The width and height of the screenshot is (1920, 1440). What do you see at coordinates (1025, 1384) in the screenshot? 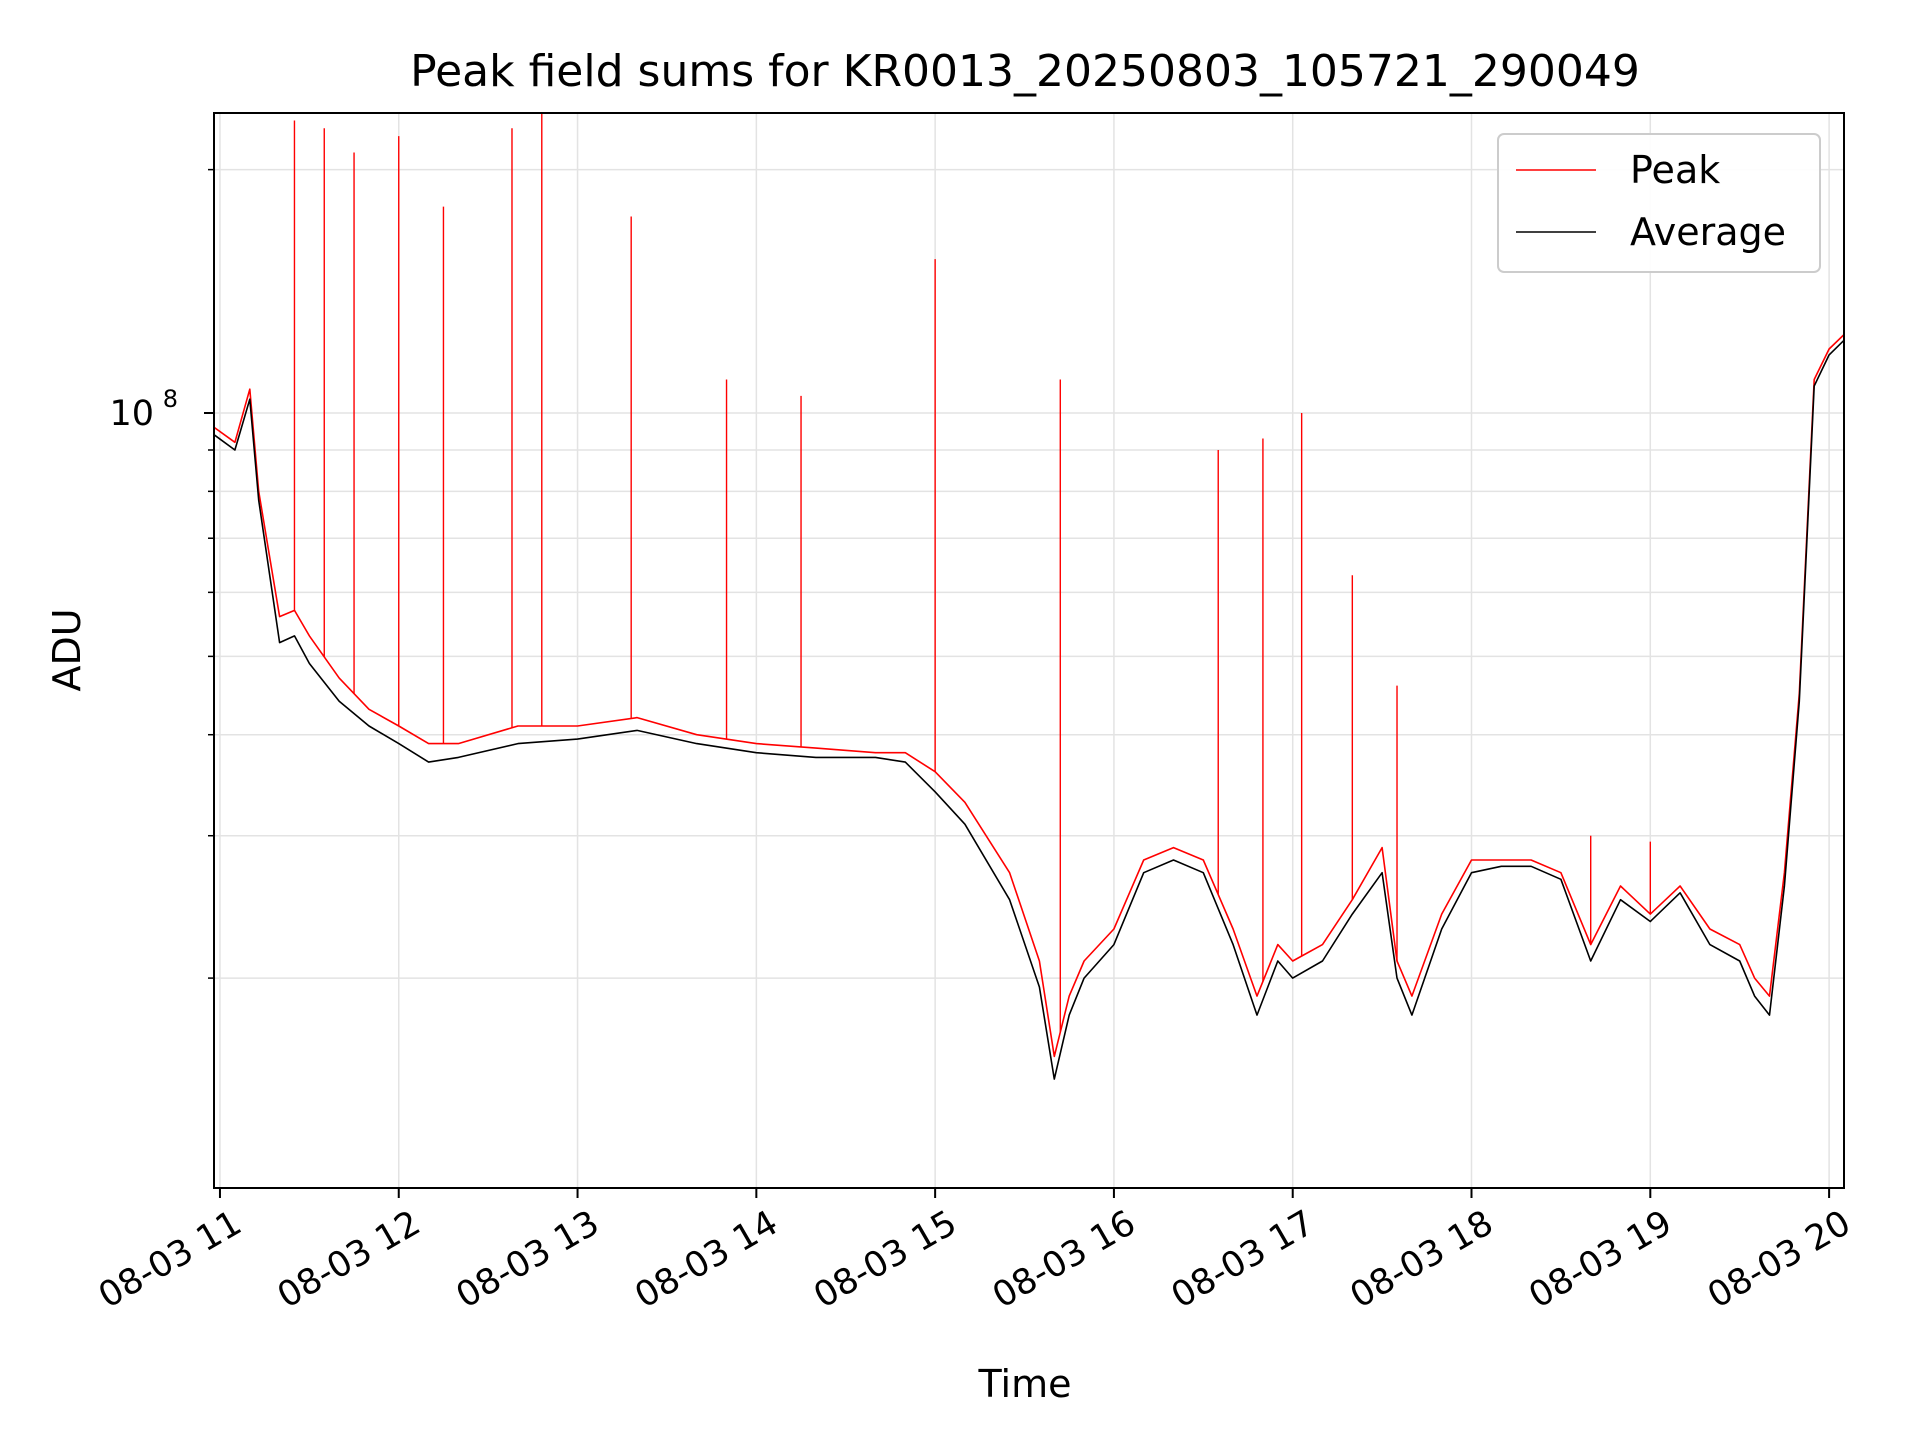
I see `x-axis-label: Time` at bounding box center [1025, 1384].